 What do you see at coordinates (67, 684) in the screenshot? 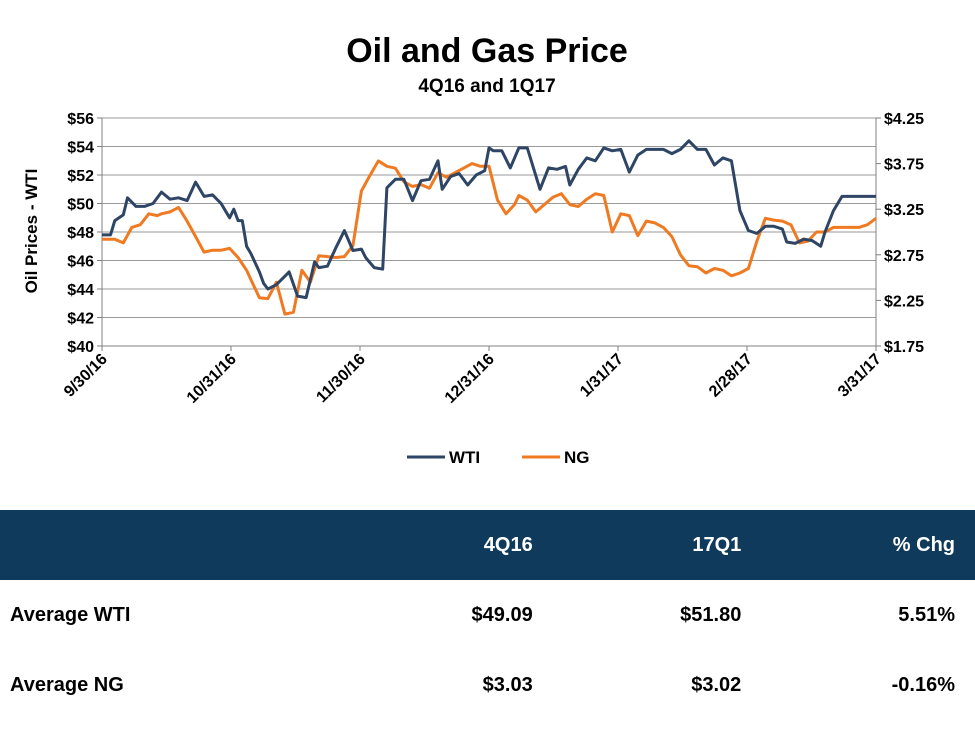
I see `row-label: Average NG` at bounding box center [67, 684].